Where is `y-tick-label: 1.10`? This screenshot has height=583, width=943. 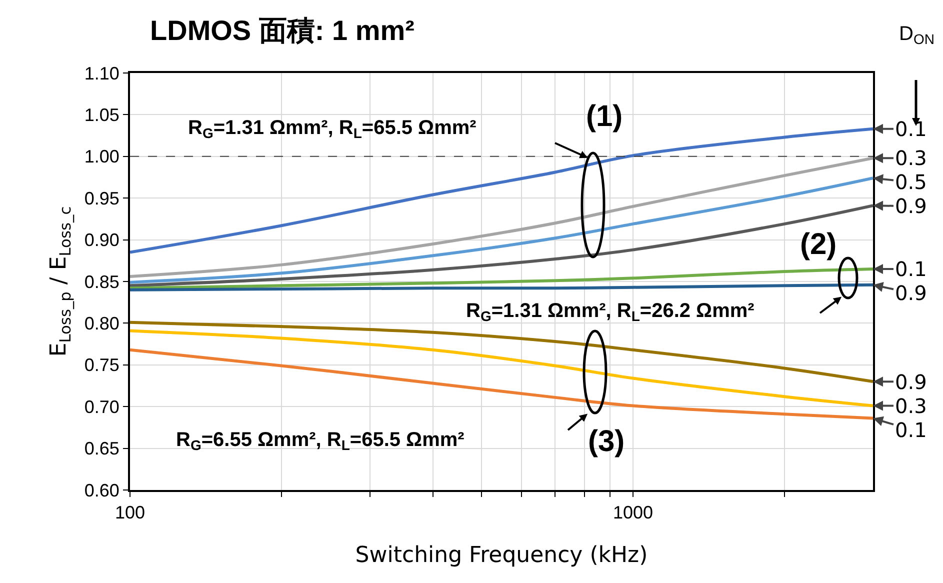 y-tick-label: 1.10 is located at coordinates (102, 73).